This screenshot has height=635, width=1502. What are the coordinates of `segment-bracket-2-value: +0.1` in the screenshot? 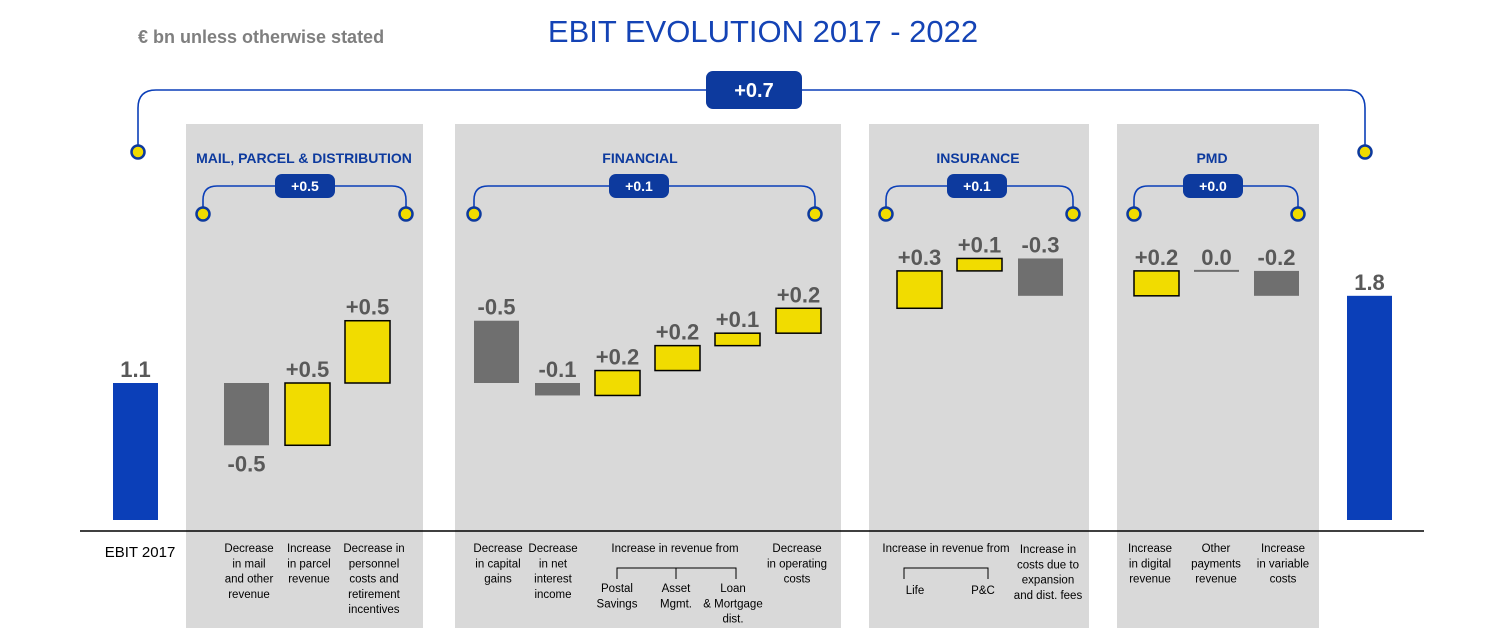 It's located at (639, 186).